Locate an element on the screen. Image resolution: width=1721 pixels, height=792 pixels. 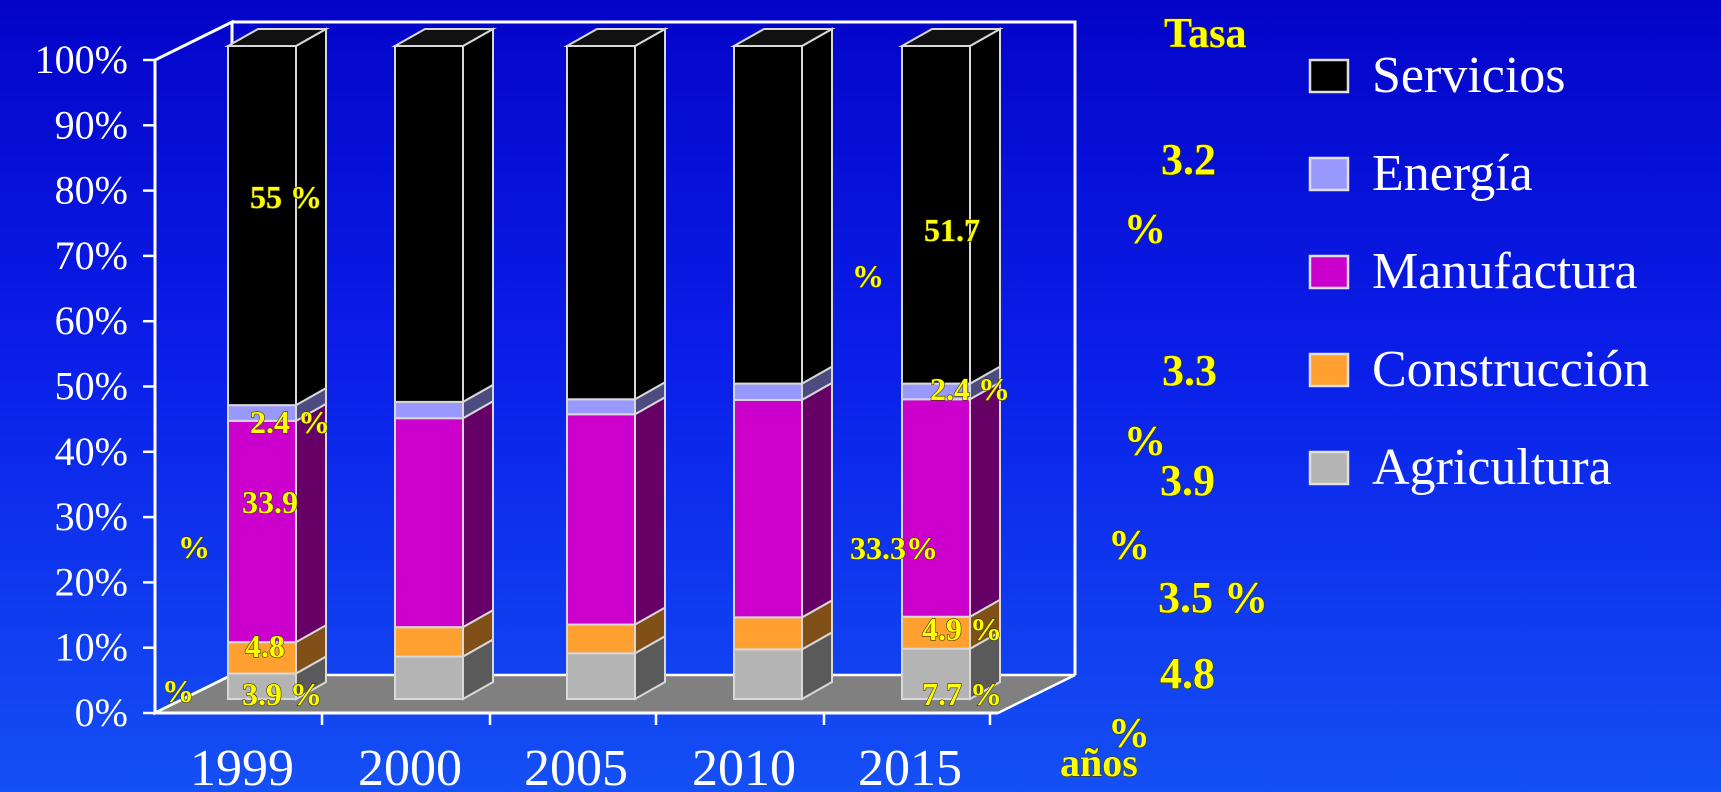
rate-value: 3.3 is located at coordinates (1189, 370).